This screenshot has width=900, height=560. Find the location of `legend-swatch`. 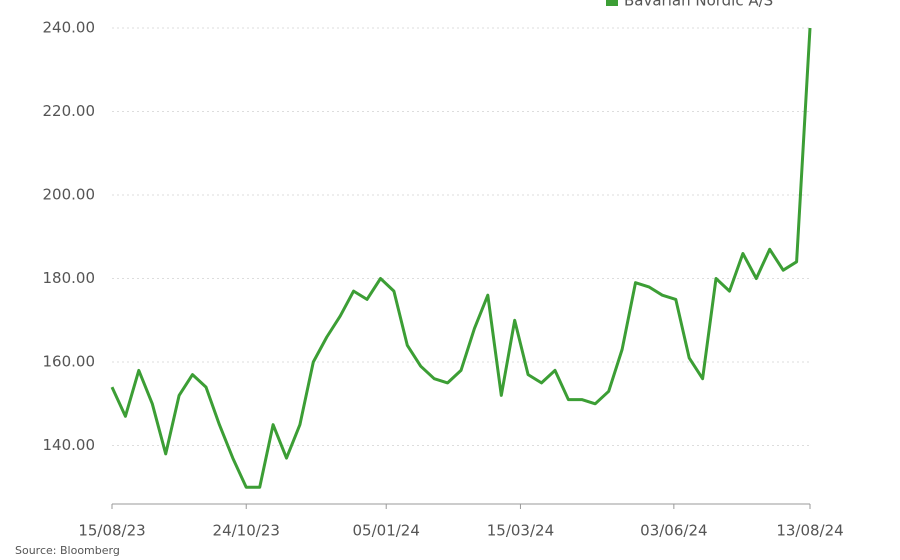

legend-swatch is located at coordinates (612, 3).